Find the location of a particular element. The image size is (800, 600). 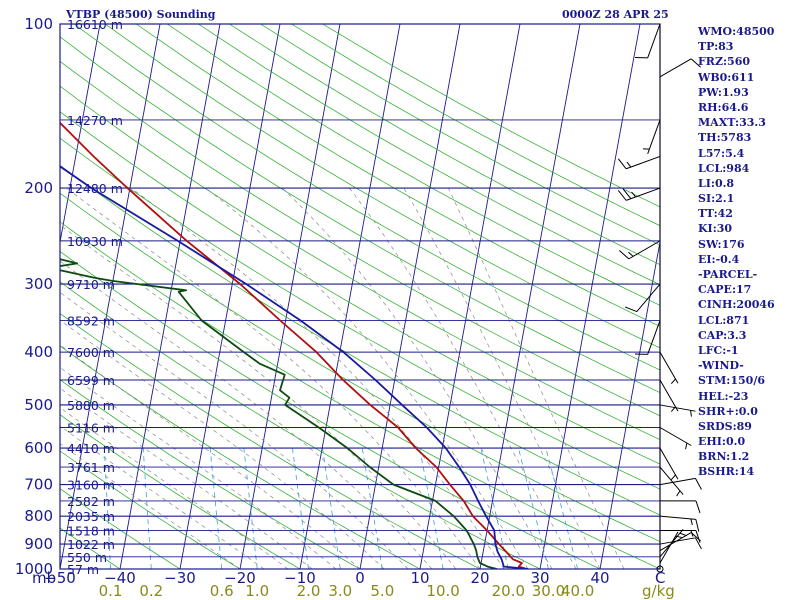

temperature-tick-label: 40 is located at coordinates (599, 578).